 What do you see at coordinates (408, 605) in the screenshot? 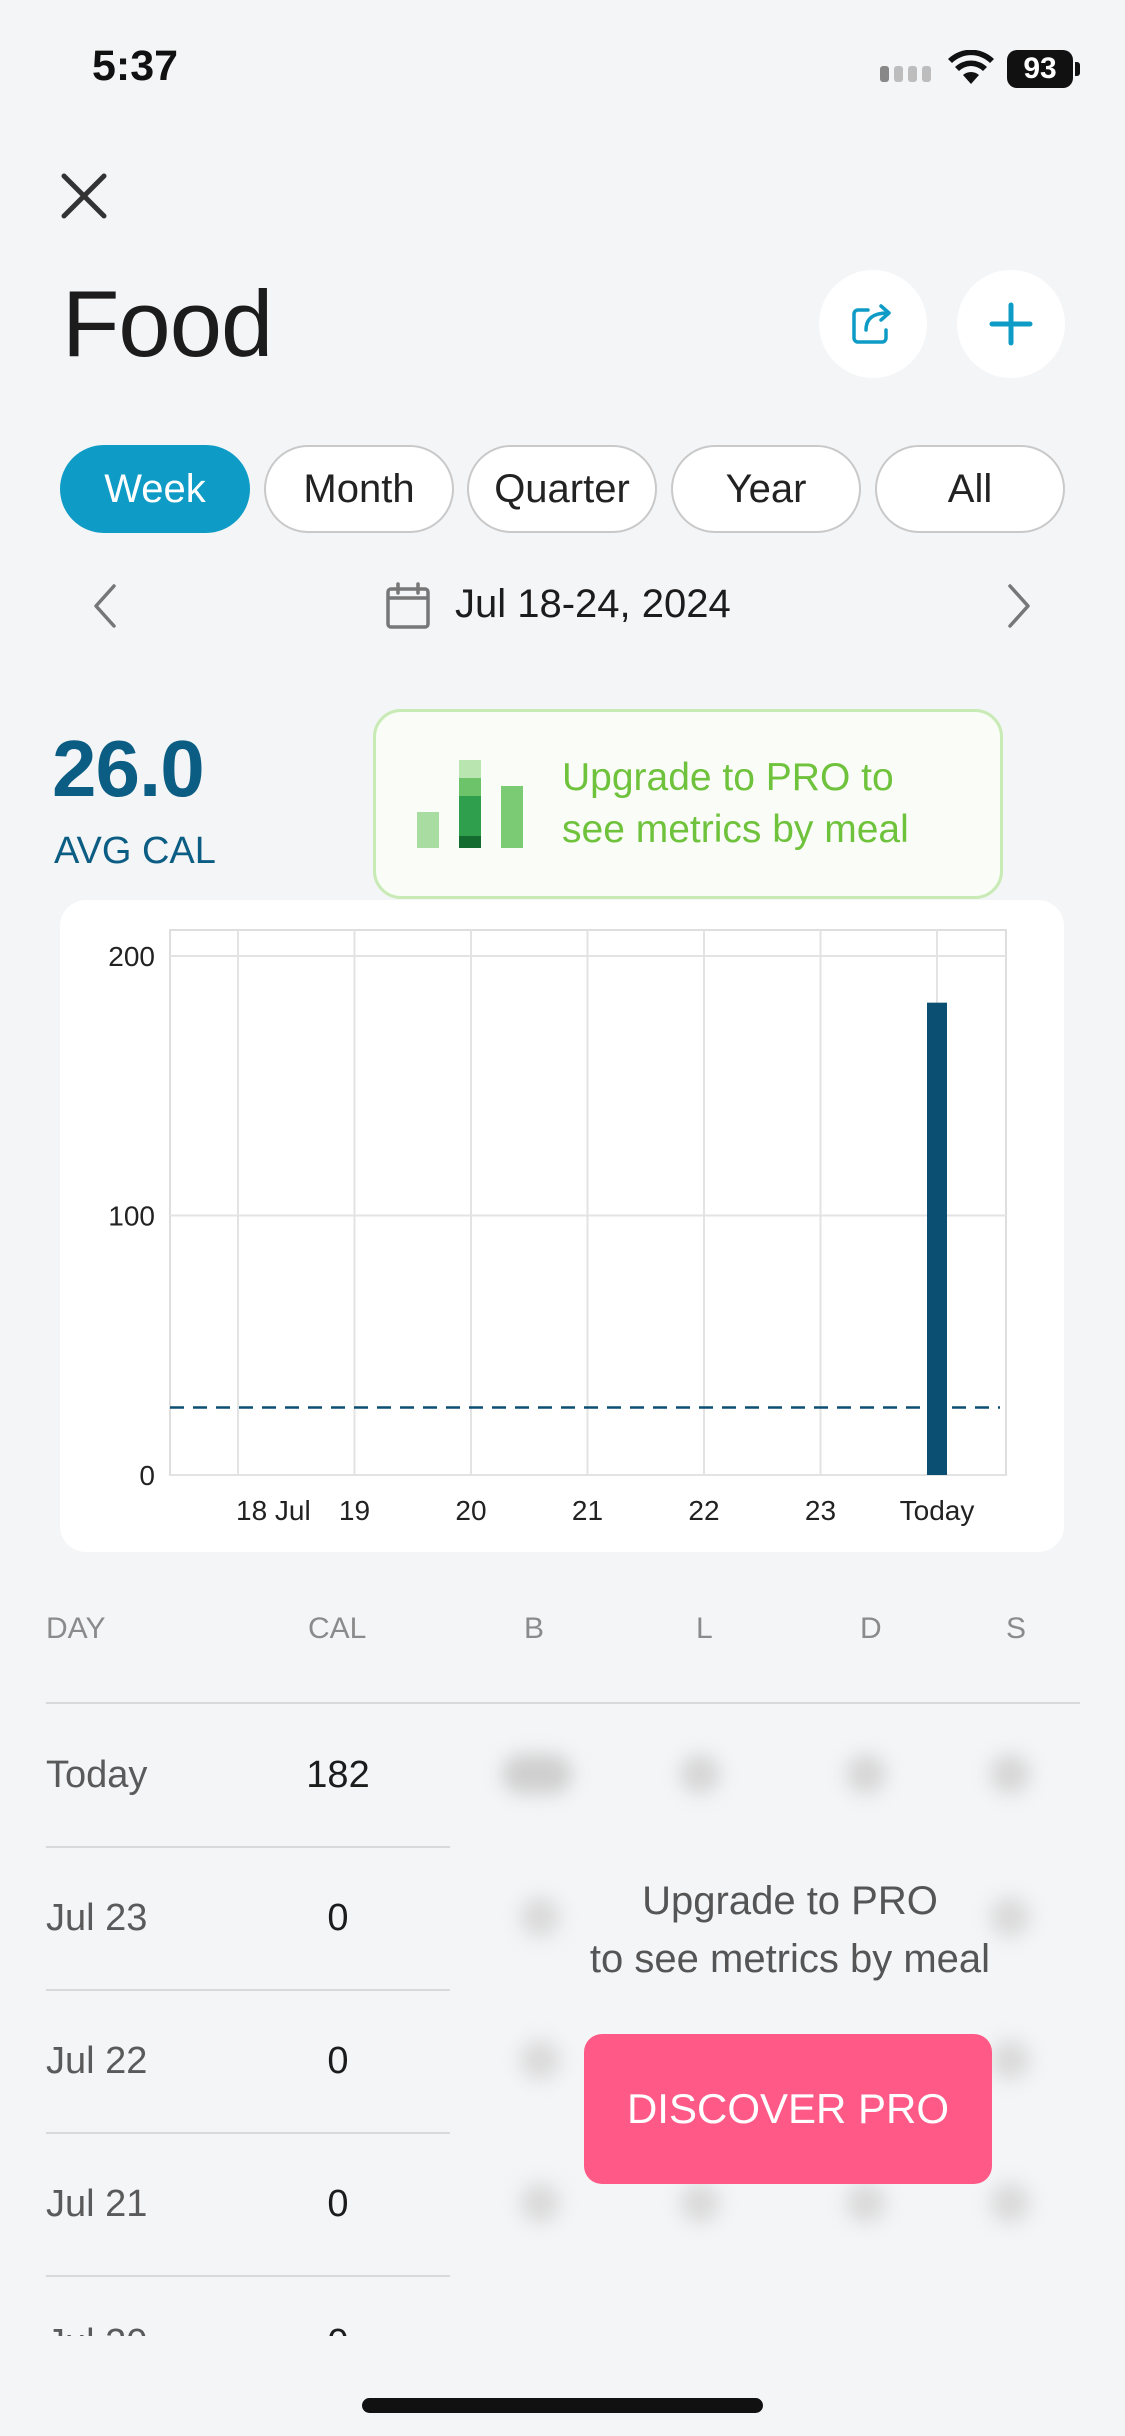
I see `calendar-icon` at bounding box center [408, 605].